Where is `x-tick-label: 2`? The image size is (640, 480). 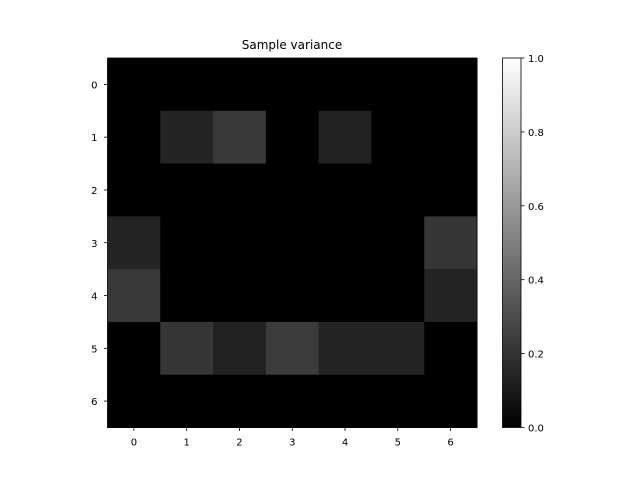 x-tick-label: 2 is located at coordinates (239, 443).